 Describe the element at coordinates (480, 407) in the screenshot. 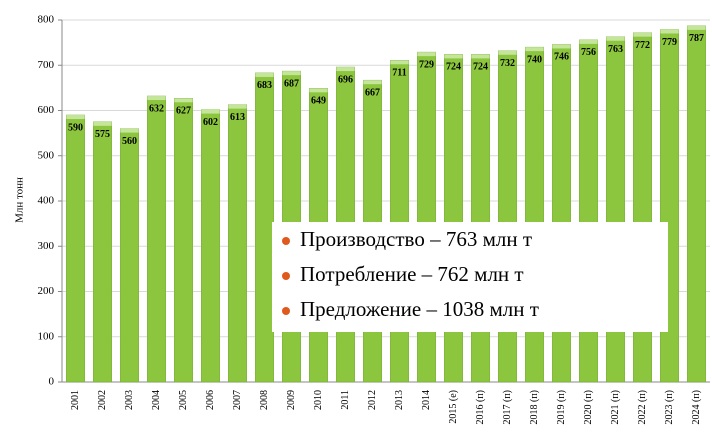

I see `x-tick-label: 2016 (п)` at that location.